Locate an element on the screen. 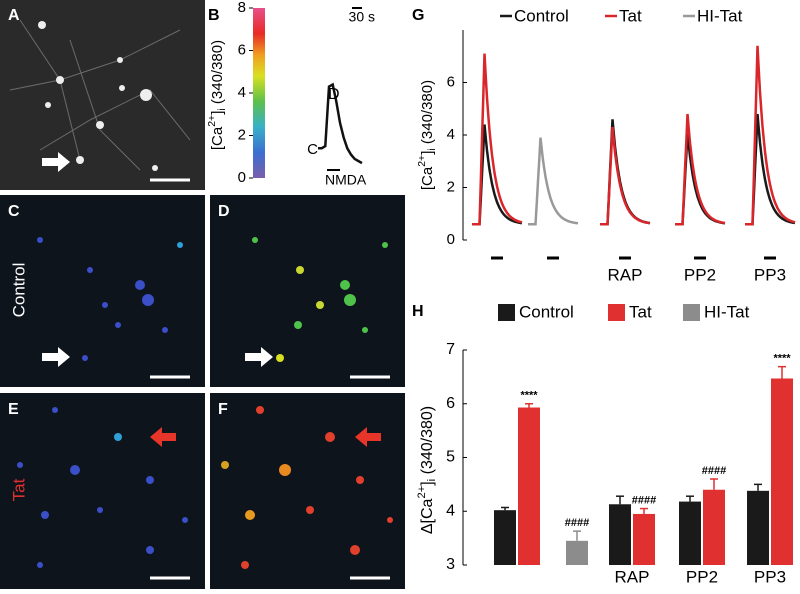 The height and width of the screenshot is (594, 800). panel-label: D is located at coordinates (224, 211).